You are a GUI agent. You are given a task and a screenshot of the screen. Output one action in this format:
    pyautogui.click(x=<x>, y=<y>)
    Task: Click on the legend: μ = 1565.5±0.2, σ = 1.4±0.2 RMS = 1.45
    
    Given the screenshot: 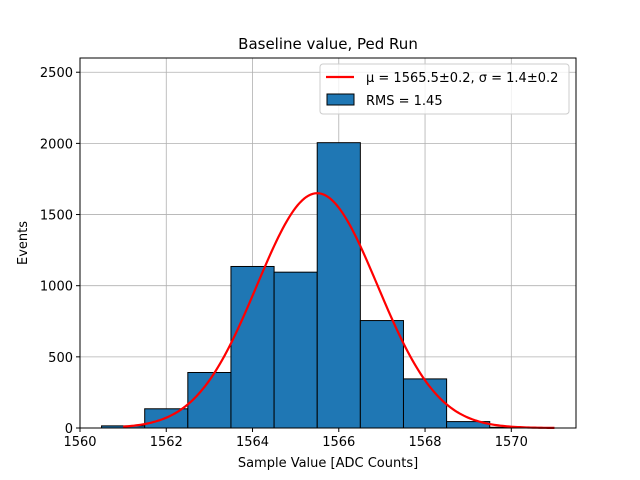 What is the action you would take?
    pyautogui.click(x=444, y=89)
    